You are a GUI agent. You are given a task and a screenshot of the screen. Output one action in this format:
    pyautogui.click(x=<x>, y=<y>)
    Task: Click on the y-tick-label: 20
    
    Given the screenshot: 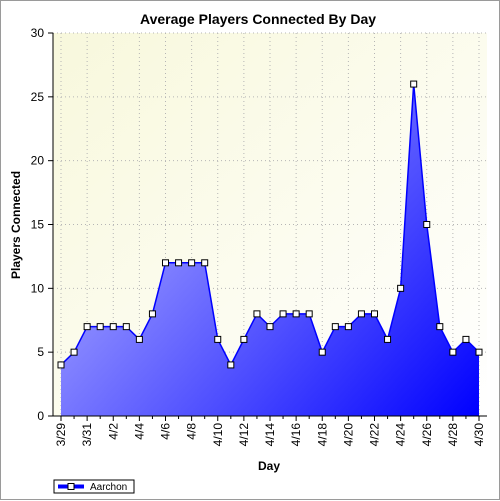 What is the action you would take?
    pyautogui.click(x=38, y=161)
    